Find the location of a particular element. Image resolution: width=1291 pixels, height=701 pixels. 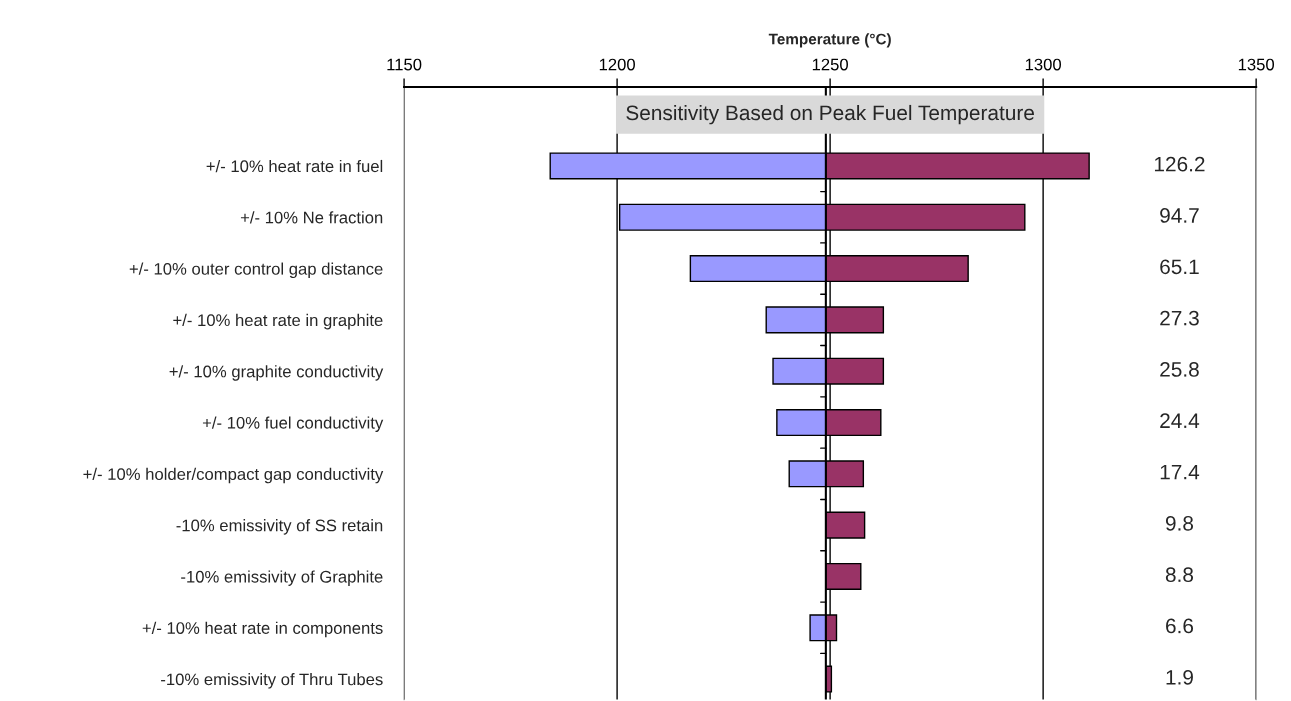

y-tick-label: +/- 10% fuel conductivity is located at coordinates (293, 424).